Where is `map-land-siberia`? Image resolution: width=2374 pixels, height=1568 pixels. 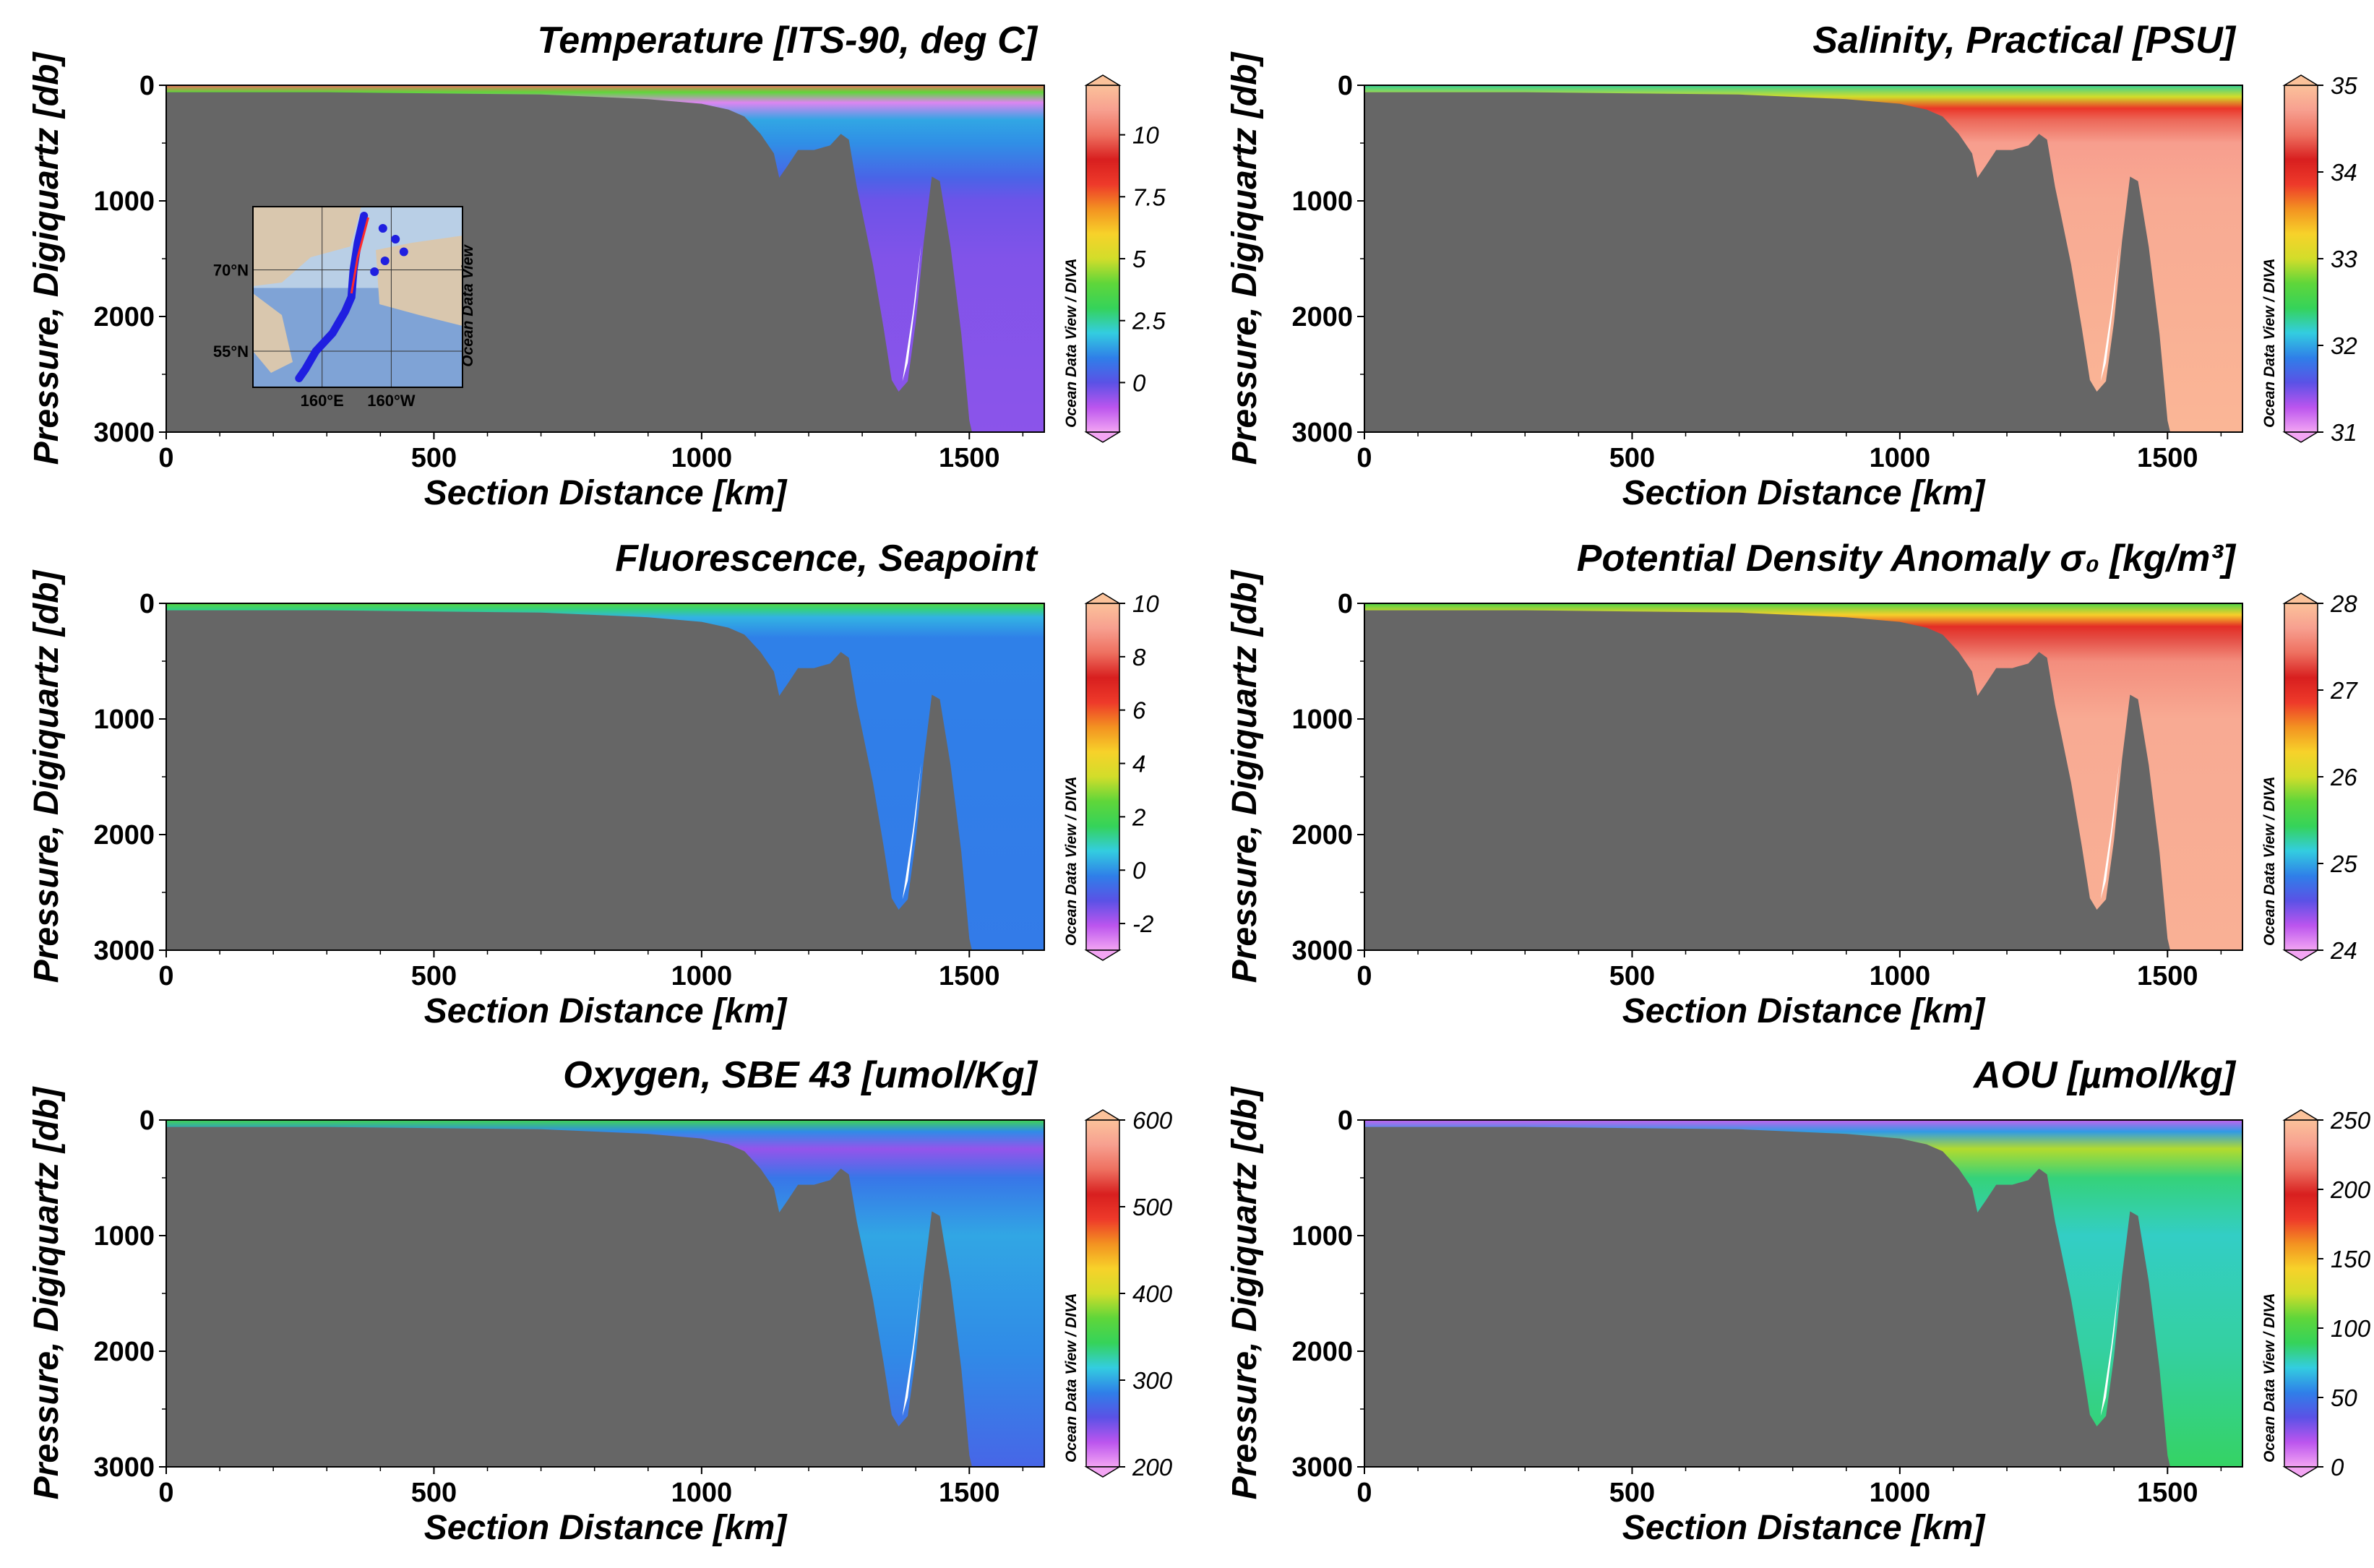
map-land-siberia is located at coordinates (307, 246).